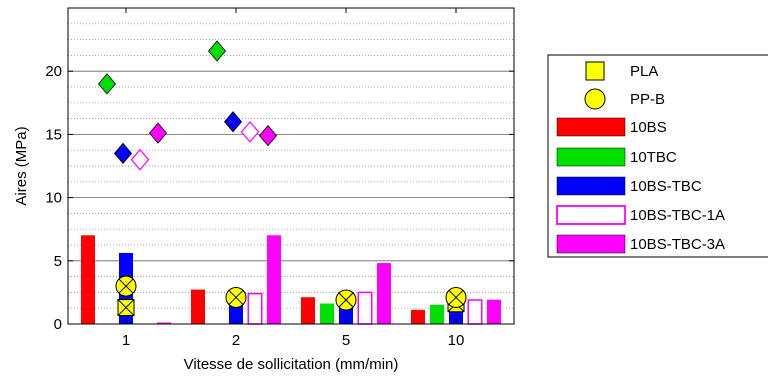 The image size is (768, 378). I want to click on y-tick-label: 5, so click(58, 261).